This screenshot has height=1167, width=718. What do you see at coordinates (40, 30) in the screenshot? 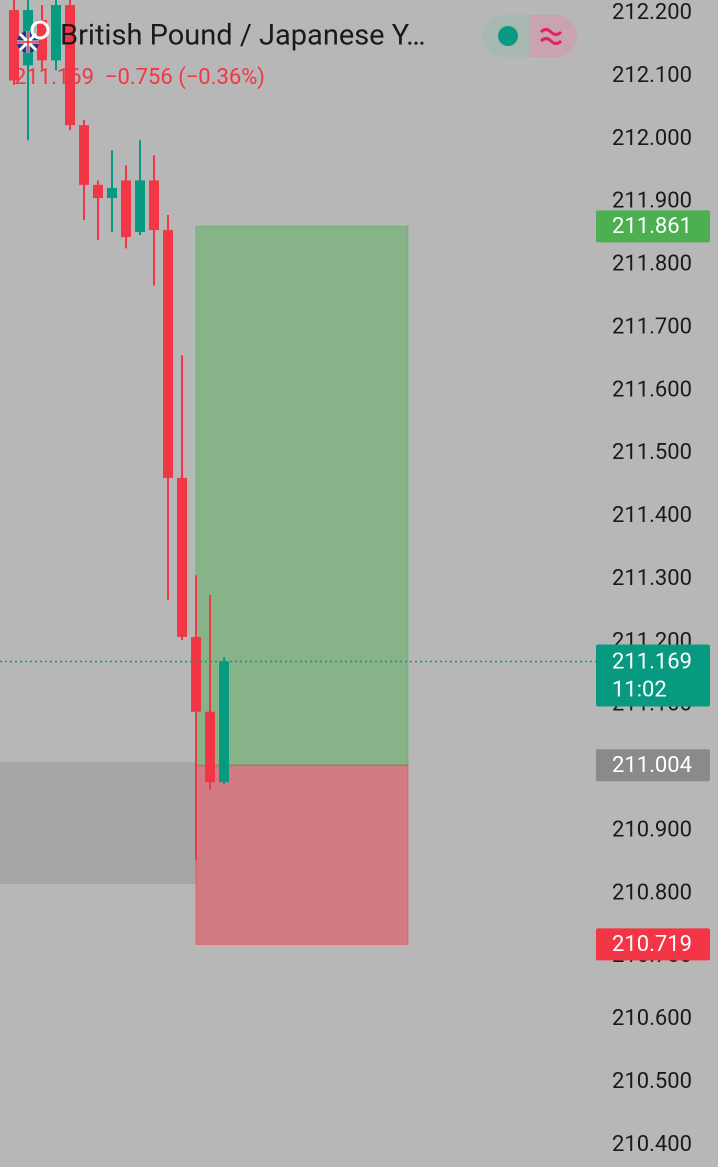
I see `loading-icon` at bounding box center [40, 30].